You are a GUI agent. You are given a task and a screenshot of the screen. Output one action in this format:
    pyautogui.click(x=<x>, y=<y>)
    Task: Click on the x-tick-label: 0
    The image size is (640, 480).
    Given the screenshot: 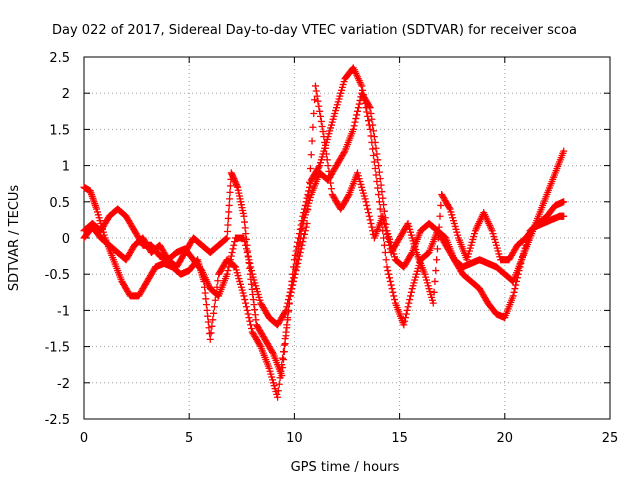 What is the action you would take?
    pyautogui.click(x=84, y=438)
    